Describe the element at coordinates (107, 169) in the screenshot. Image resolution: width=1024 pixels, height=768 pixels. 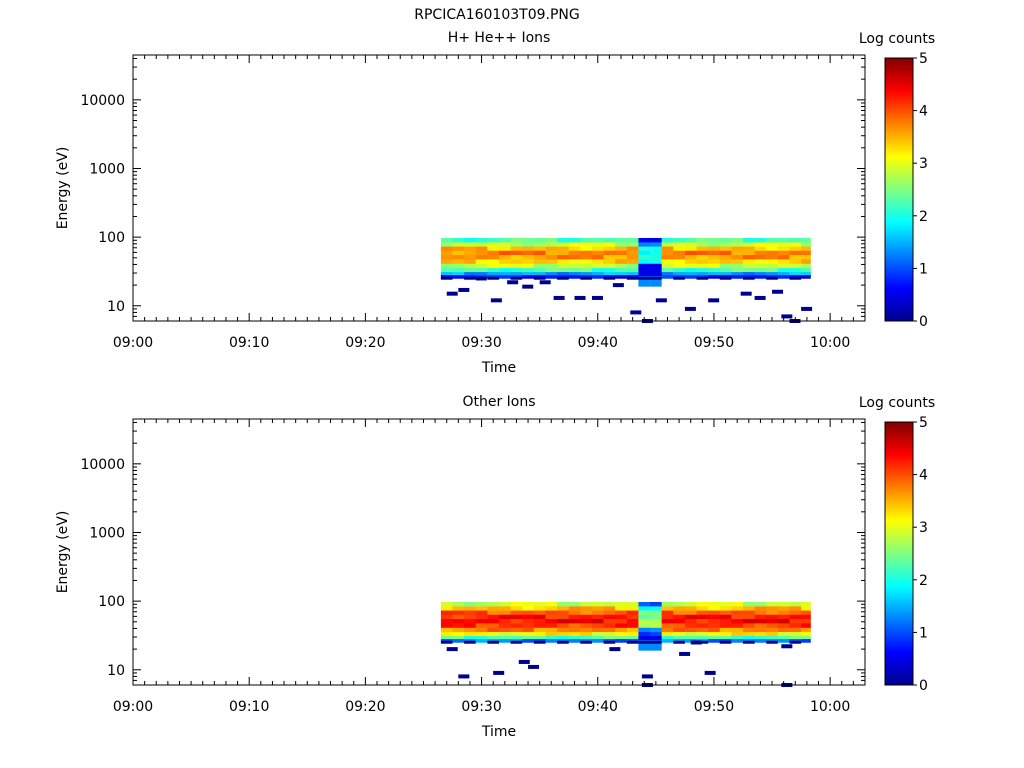
I see `y-tick-label: 1000` at that location.